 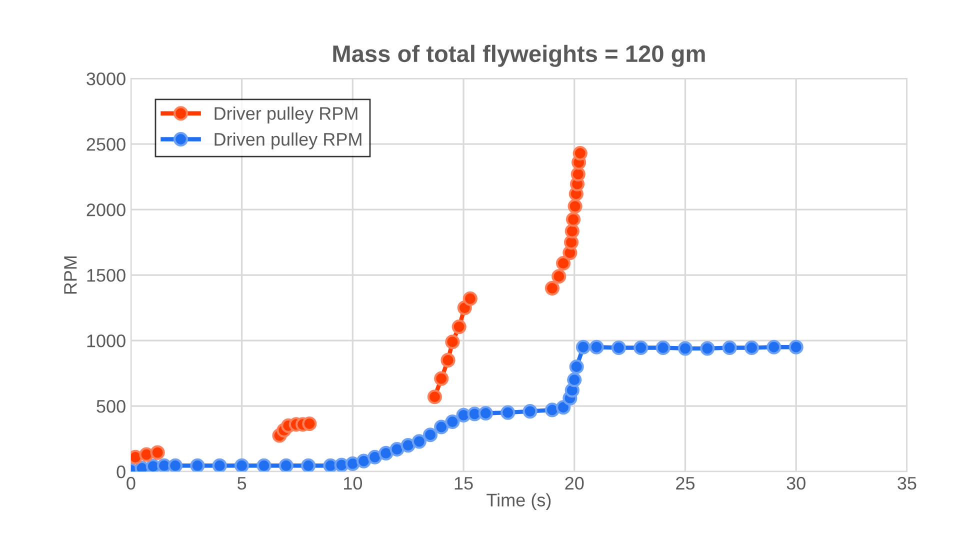 I want to click on x-tick-label: 30, so click(x=796, y=483).